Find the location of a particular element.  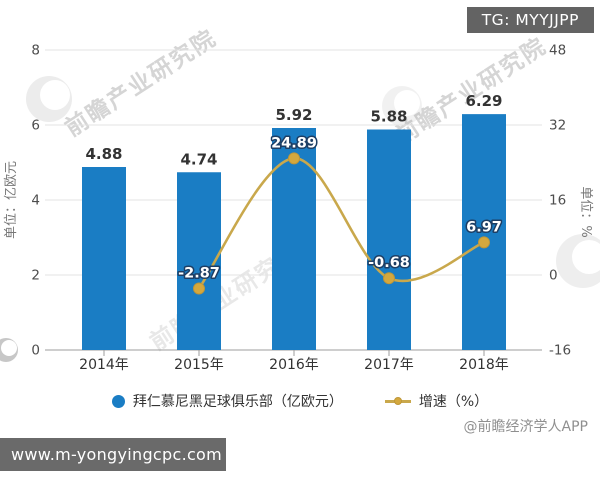

x-axis-label: 2017年 is located at coordinates (389, 365).